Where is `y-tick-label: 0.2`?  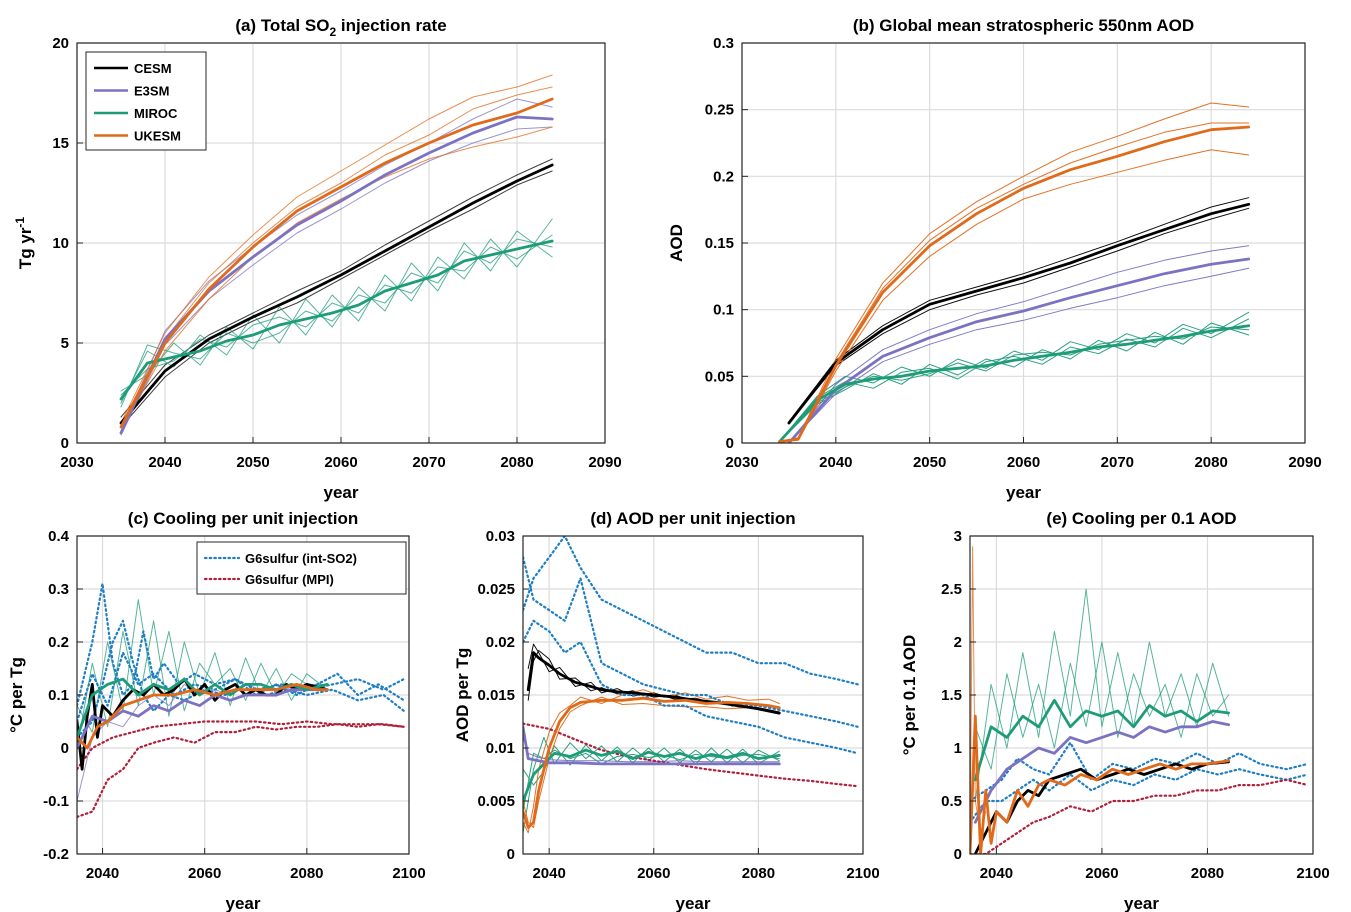
y-tick-label: 0.2 is located at coordinates (723, 176).